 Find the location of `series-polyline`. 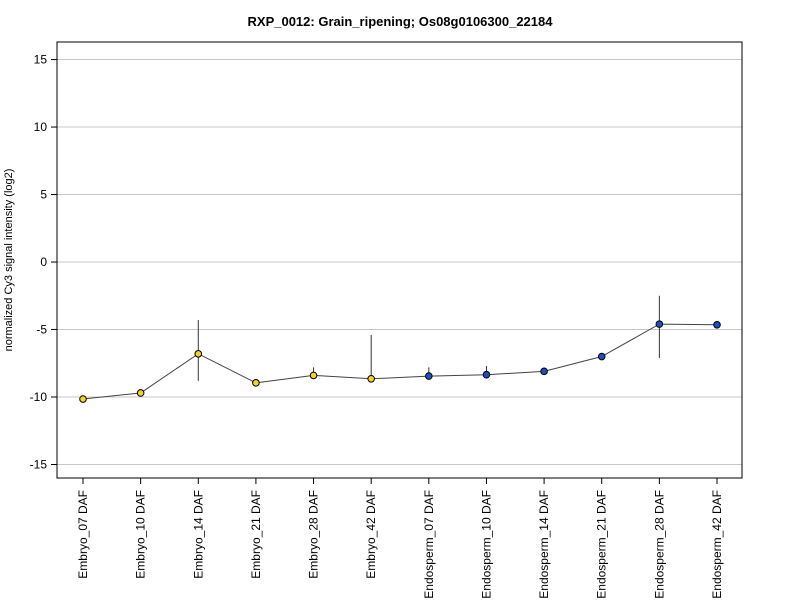

series-polyline is located at coordinates (400, 361).